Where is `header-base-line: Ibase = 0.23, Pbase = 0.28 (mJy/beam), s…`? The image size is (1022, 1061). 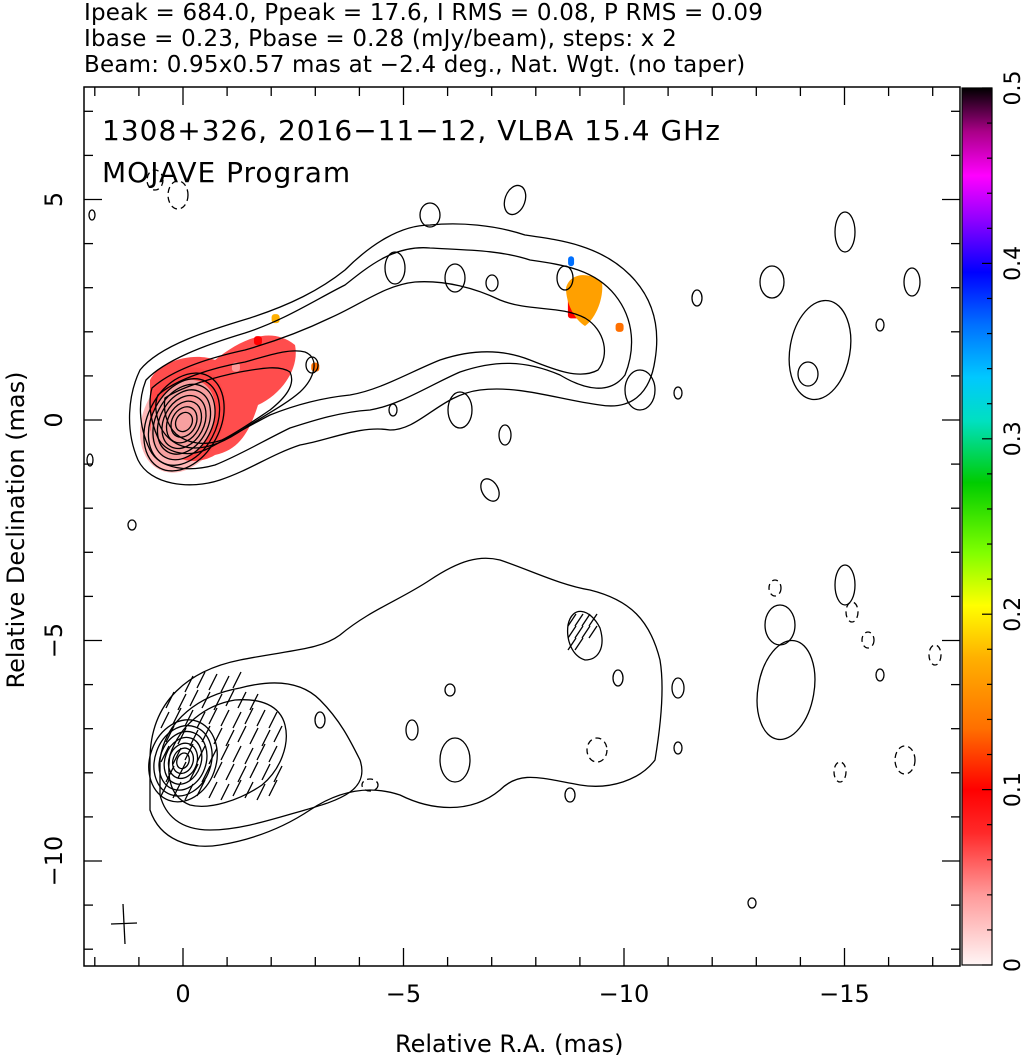
header-base-line: Ibase = 0.23, Pbase = 0.28 (mJy/beam), s… is located at coordinates (380, 39).